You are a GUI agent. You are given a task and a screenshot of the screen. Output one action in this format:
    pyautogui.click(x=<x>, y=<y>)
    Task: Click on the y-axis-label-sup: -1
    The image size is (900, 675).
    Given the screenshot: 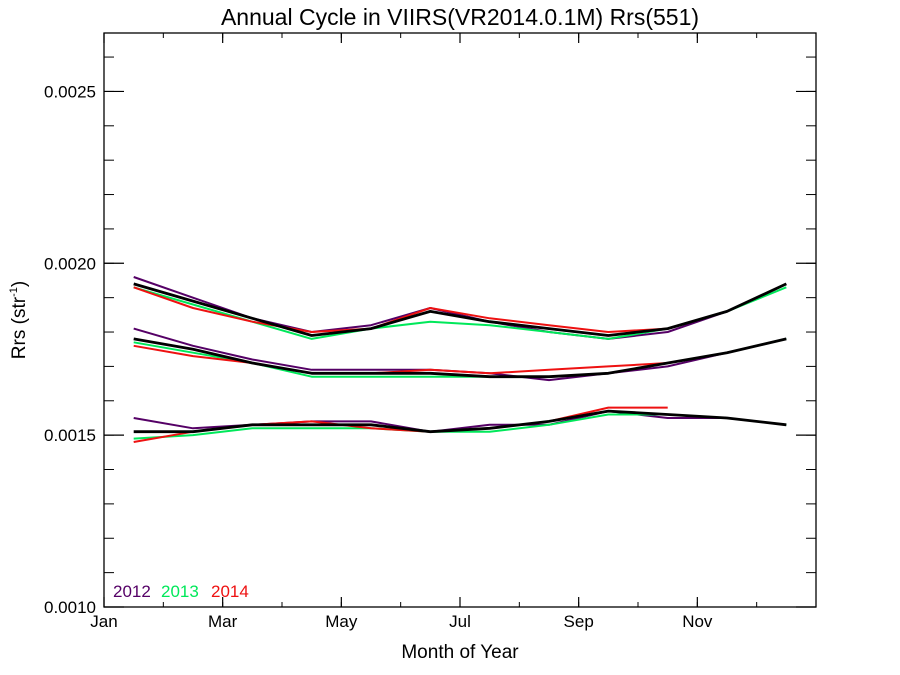 What is the action you would take?
    pyautogui.click(x=14, y=292)
    